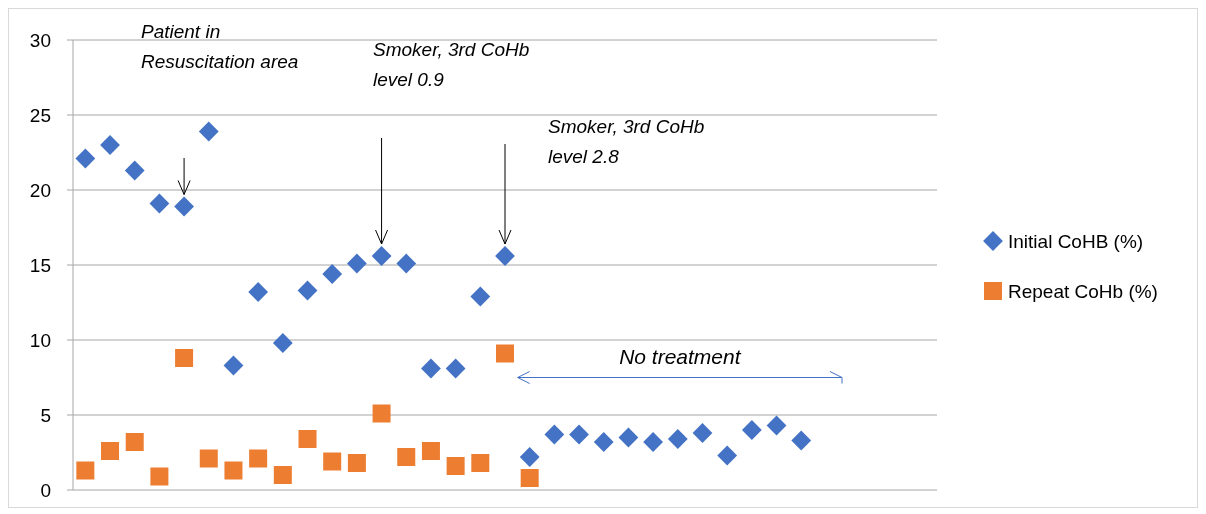 This screenshot has width=1206, height=514. Describe the element at coordinates (45, 415) in the screenshot. I see `y-tick-label: 5` at that location.